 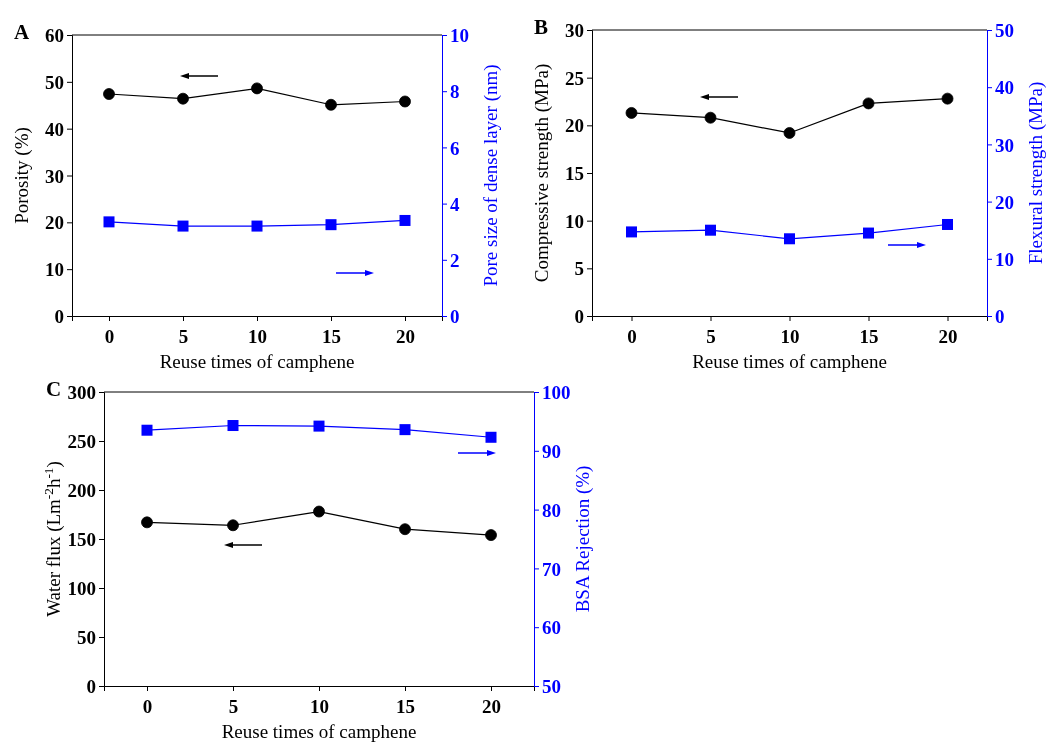 What do you see at coordinates (541, 27) in the screenshot?
I see `chart-title: B` at bounding box center [541, 27].